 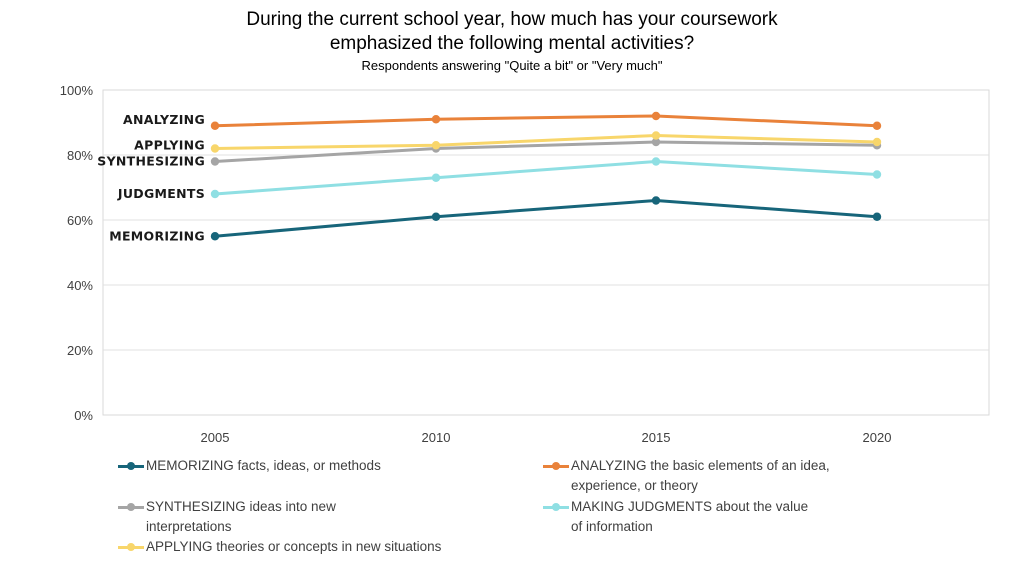 I want to click on y-tick-label: 100%, so click(x=77, y=90).